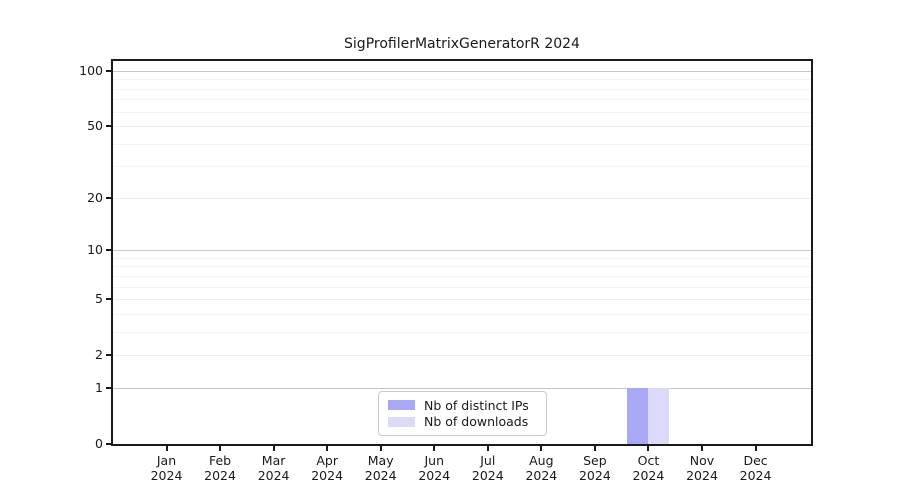  Describe the element at coordinates (541, 460) in the screenshot. I see `x-tick-month: Aug` at that location.